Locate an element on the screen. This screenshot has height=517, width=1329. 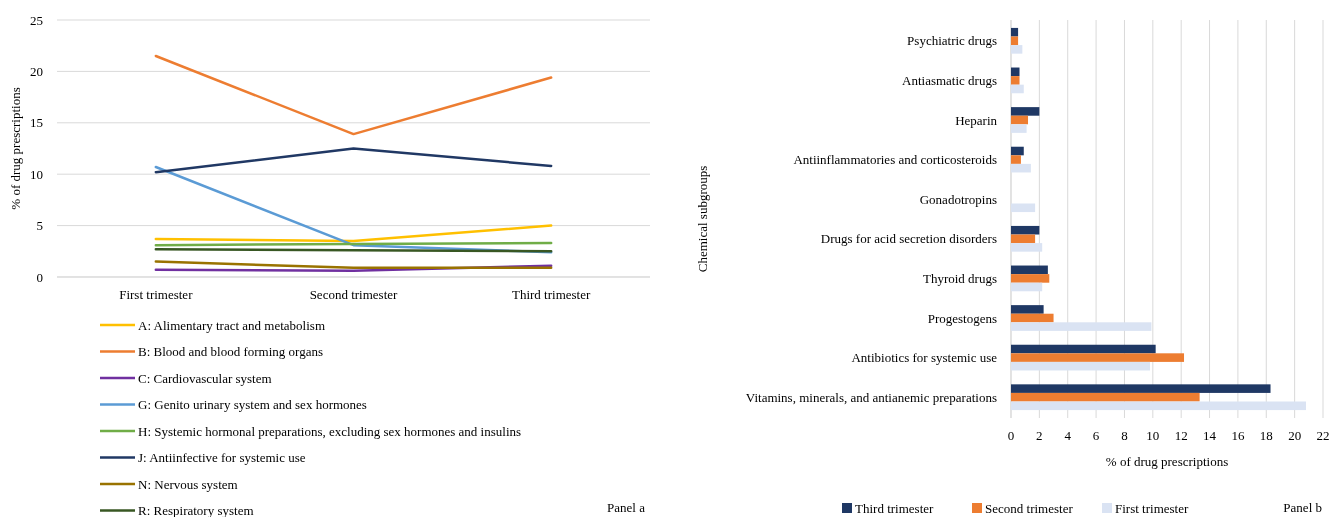
text: Panel b is located at coordinates (1302, 507).